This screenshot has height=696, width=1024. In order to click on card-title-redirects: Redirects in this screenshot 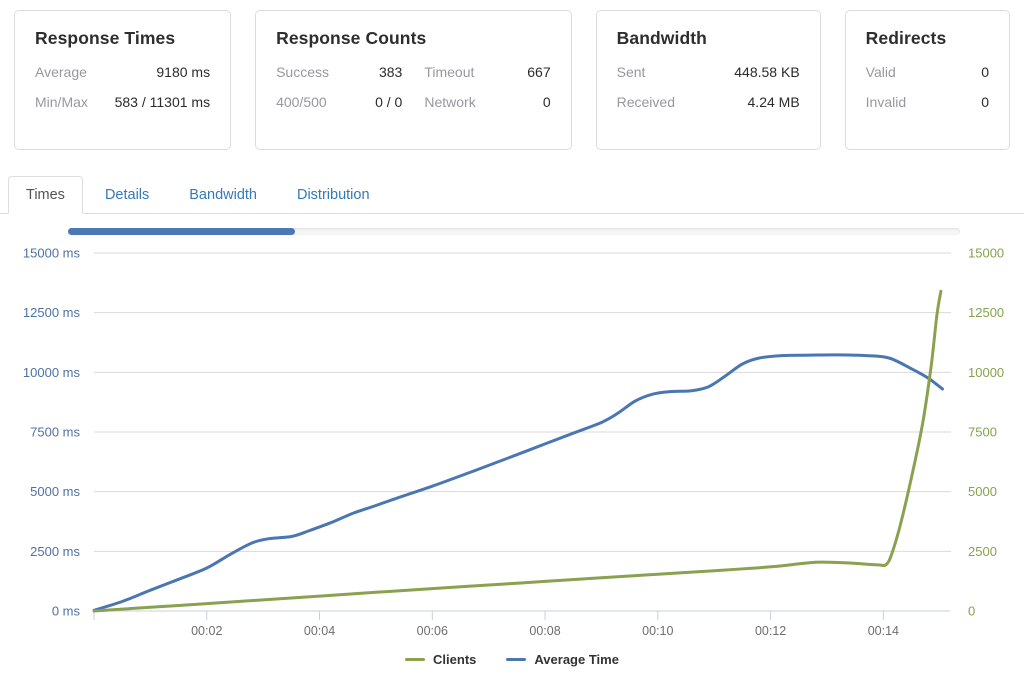, I will do `click(906, 38)`.